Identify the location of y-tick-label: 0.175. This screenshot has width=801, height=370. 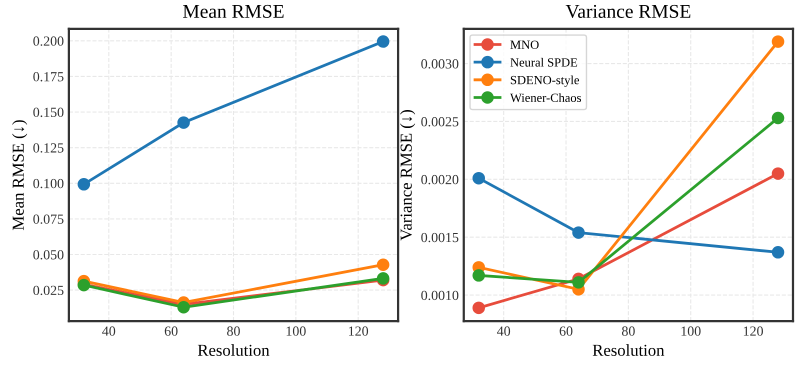
(48, 77).